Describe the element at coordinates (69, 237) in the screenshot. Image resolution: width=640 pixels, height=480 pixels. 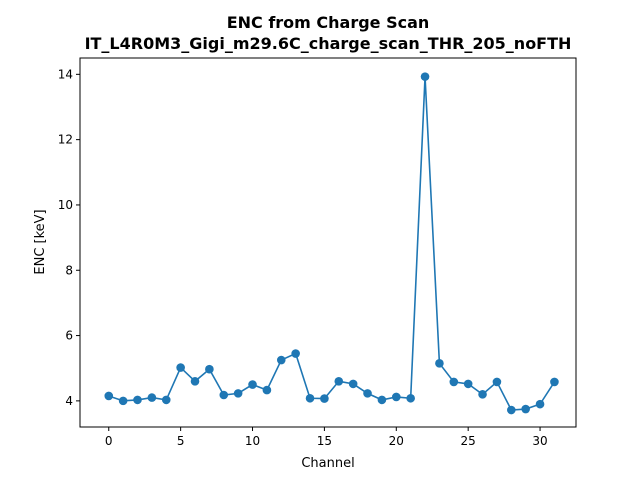
I see `y-axis-ticks: 4 6 8 10 12 14` at that location.